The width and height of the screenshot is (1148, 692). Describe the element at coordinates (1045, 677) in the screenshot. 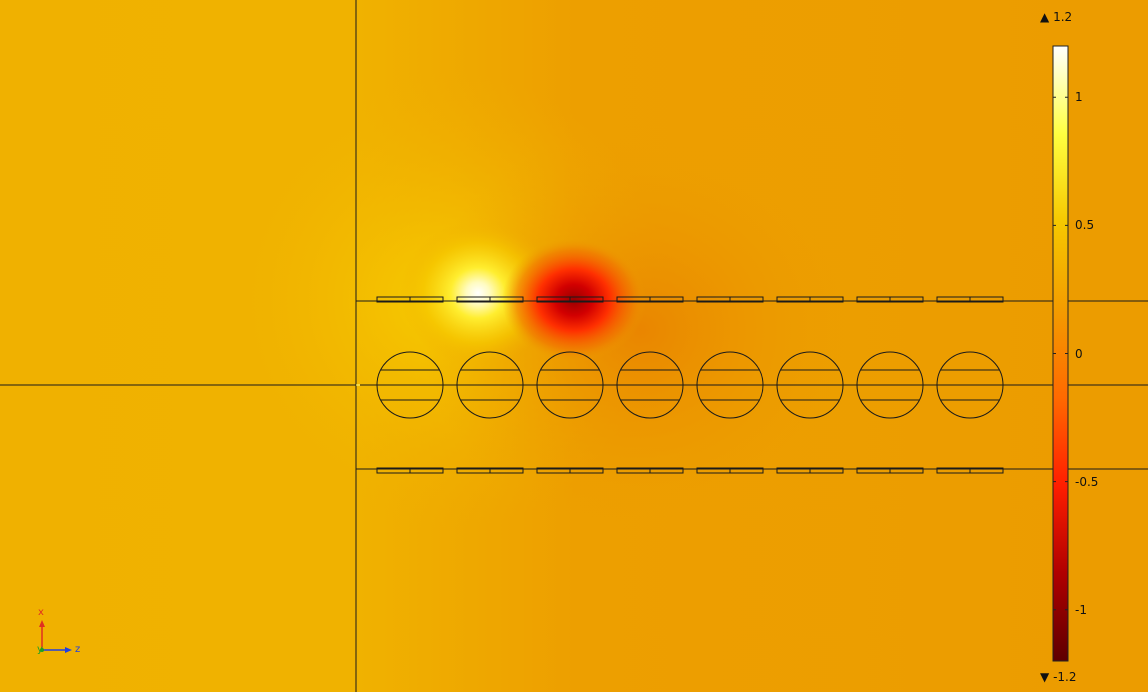

I see `down-triangle-icon: ▼` at that location.